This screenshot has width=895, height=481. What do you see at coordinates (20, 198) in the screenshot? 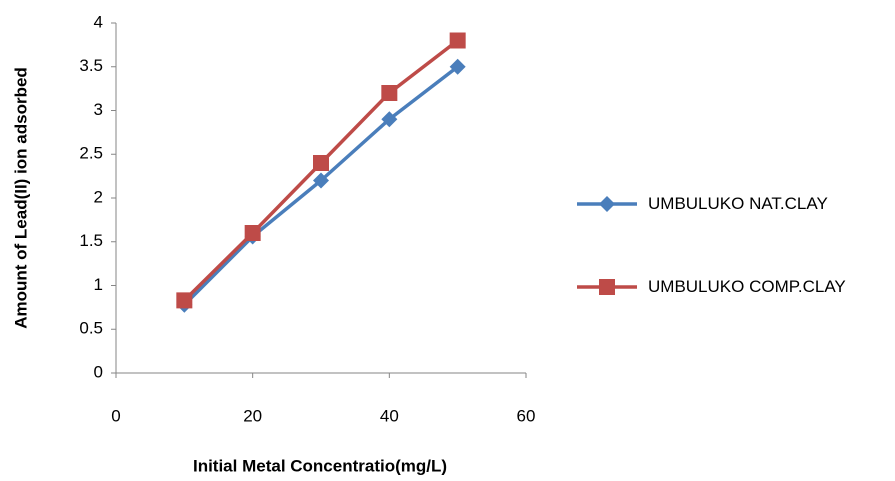
I see `y-axis-title: Amount of Lead(II) ion adsorbed` at bounding box center [20, 198].